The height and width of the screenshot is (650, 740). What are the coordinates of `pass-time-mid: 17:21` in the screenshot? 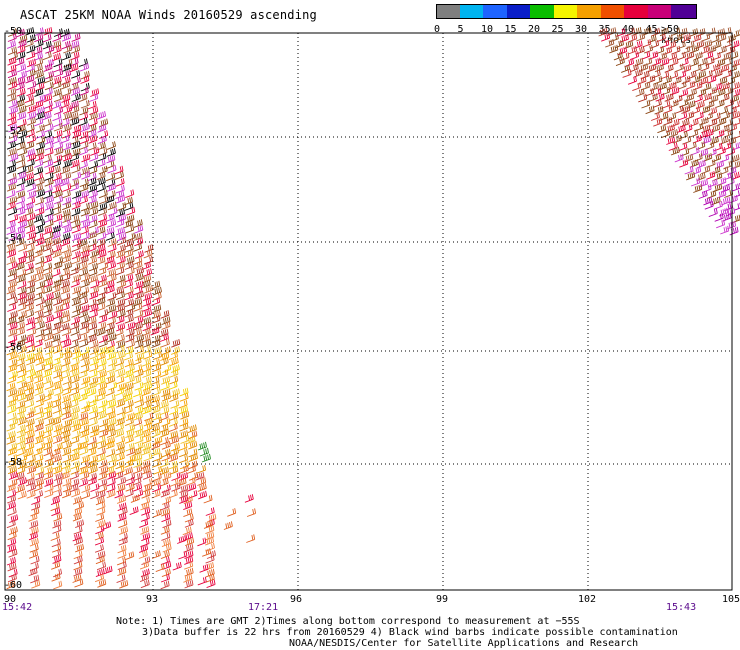 It's located at (263, 607).